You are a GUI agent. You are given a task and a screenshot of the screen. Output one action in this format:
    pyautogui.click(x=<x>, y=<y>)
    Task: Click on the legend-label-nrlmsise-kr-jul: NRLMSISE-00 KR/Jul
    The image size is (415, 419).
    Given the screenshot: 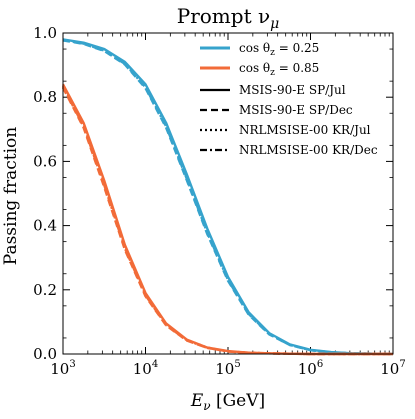 What is the action you would take?
    pyautogui.click(x=305, y=130)
    